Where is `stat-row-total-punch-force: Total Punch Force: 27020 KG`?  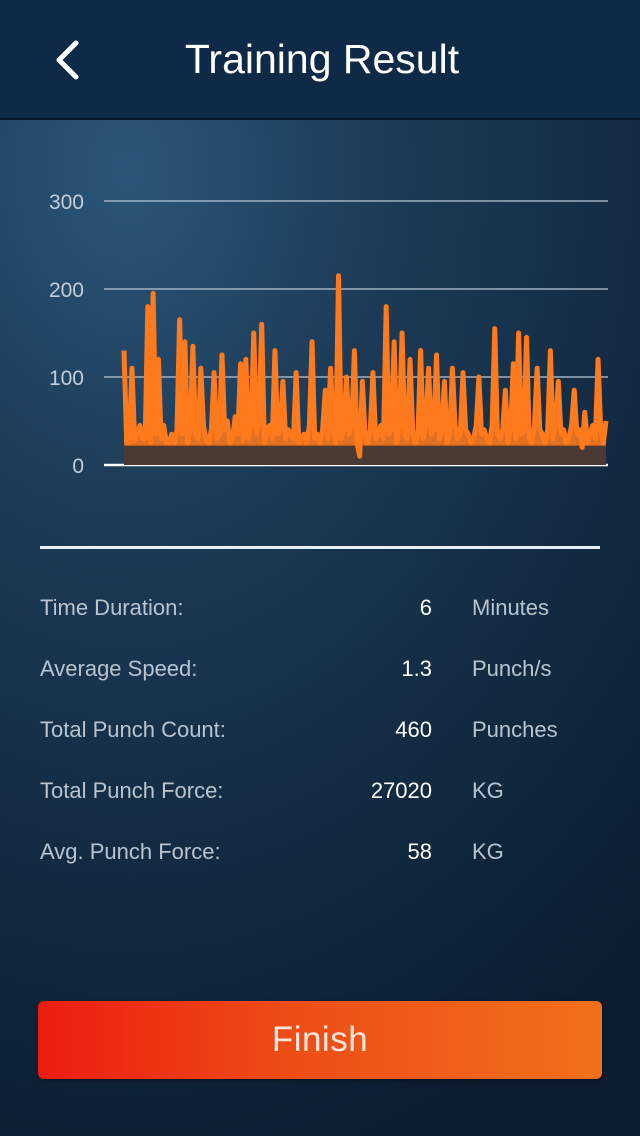
stat-row-total-punch-force: Total Punch Force: 27020 KG is located at coordinates (320, 790).